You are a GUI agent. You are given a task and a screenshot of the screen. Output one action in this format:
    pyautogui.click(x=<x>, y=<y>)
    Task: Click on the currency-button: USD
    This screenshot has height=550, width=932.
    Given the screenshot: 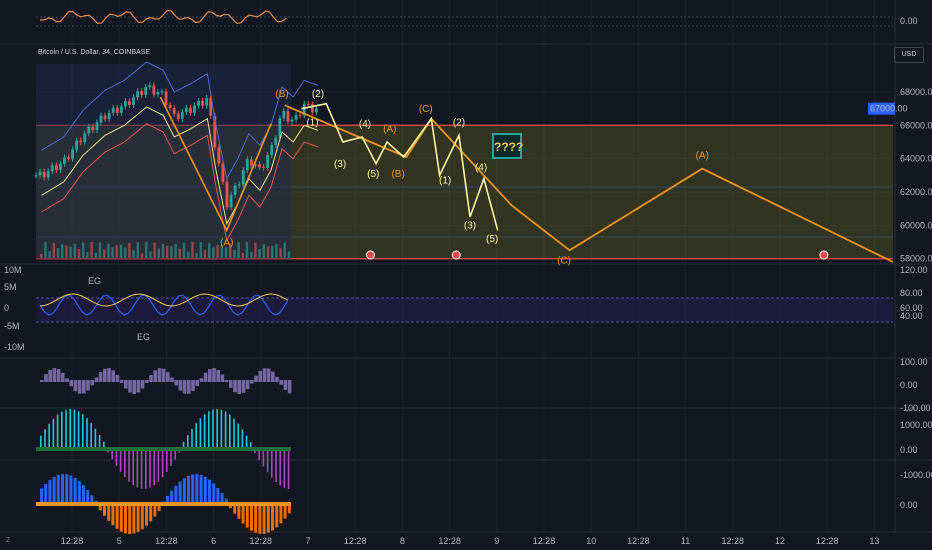 What is the action you would take?
    pyautogui.click(x=909, y=55)
    